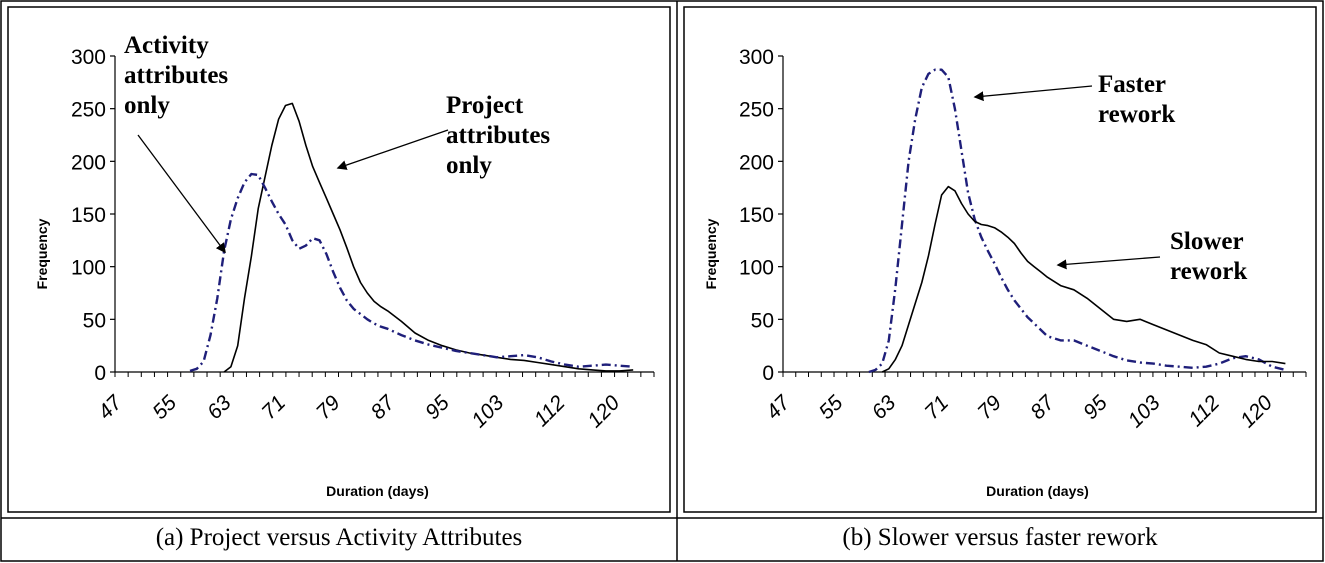  I want to click on annotation-label: Slower, so click(1207, 241).